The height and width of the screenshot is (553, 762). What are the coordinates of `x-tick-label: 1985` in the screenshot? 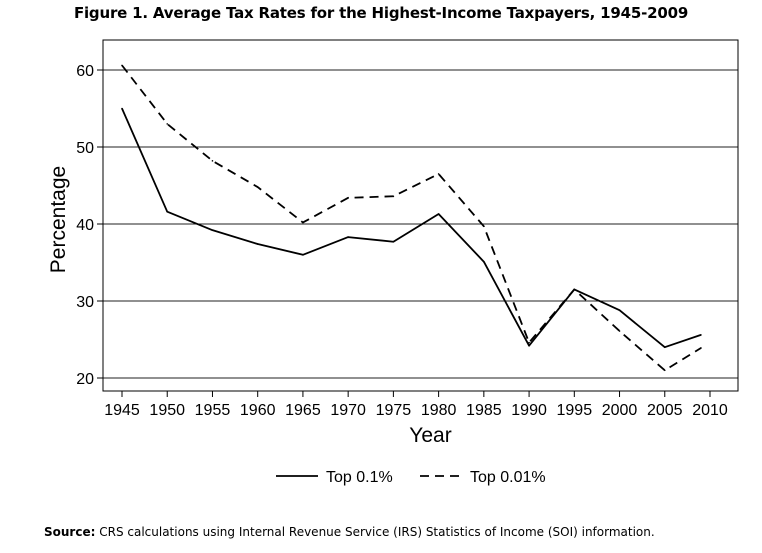 It's located at (484, 410).